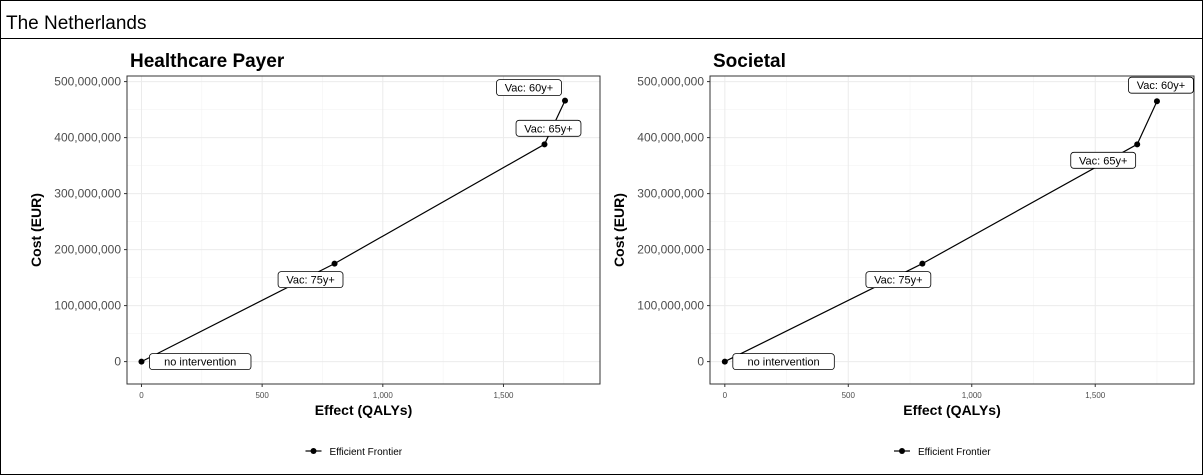  What do you see at coordinates (207, 61) in the screenshot?
I see `chart-title: Healthcare Payer` at bounding box center [207, 61].